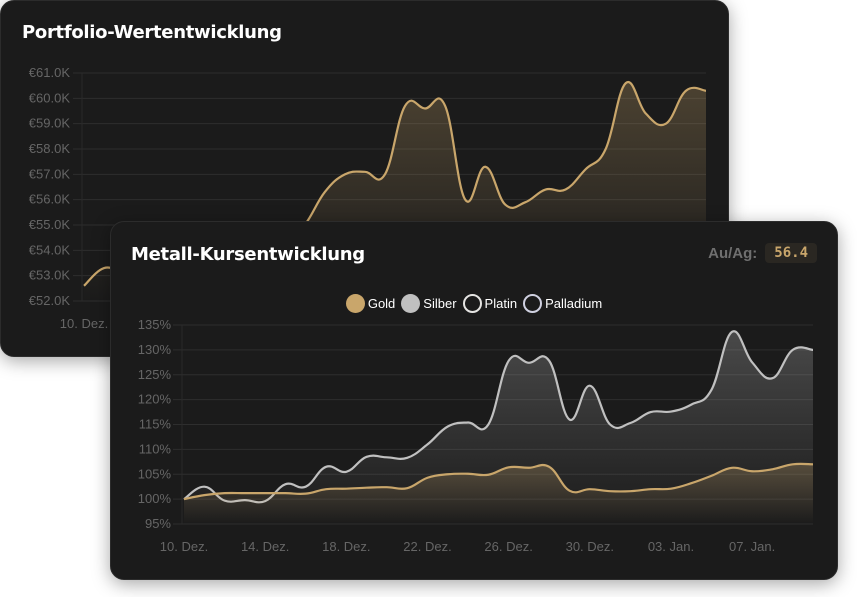 This screenshot has height=597, width=857. What do you see at coordinates (155, 374) in the screenshot?
I see `y-tick-label: 125%` at bounding box center [155, 374].